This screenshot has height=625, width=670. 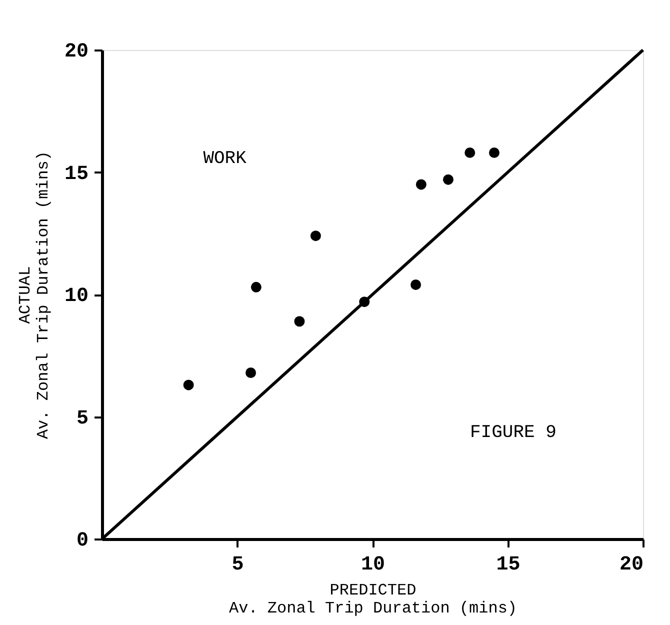 What do you see at coordinates (508, 565) in the screenshot?
I see `x-tick-label: 15` at bounding box center [508, 565].